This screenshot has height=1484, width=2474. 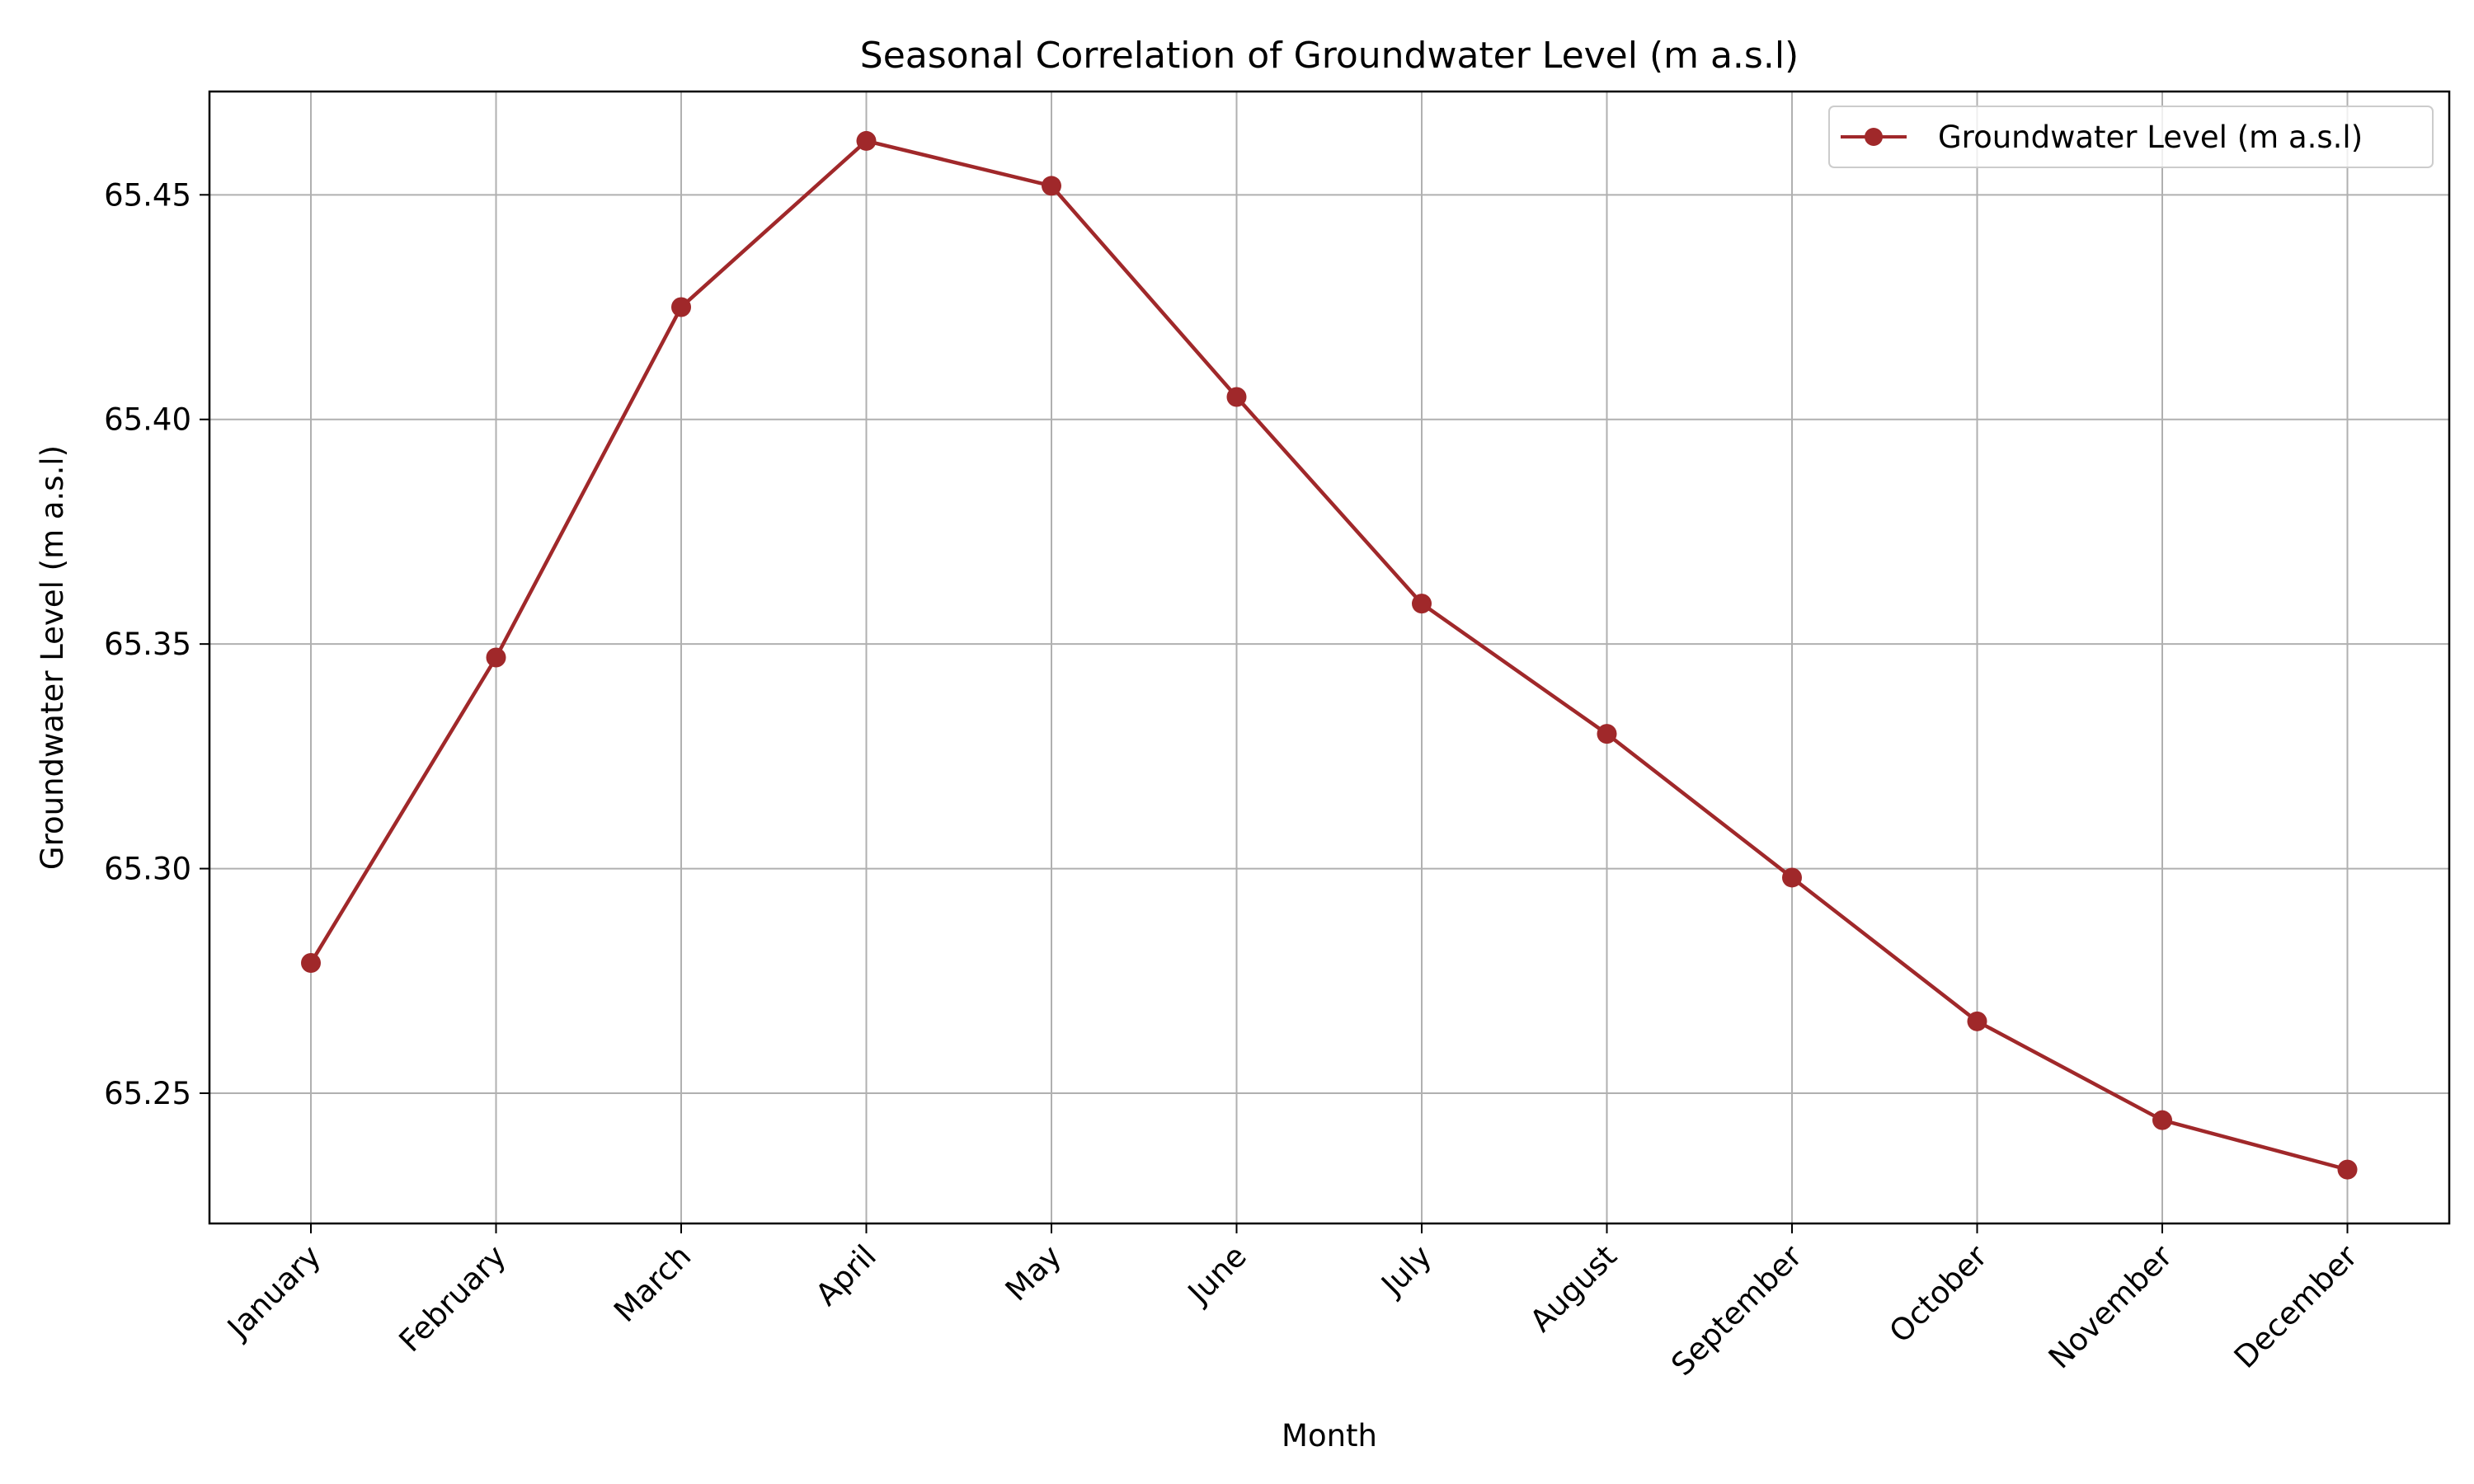 I want to click on y-tick-label: 65.30, so click(x=147, y=869).